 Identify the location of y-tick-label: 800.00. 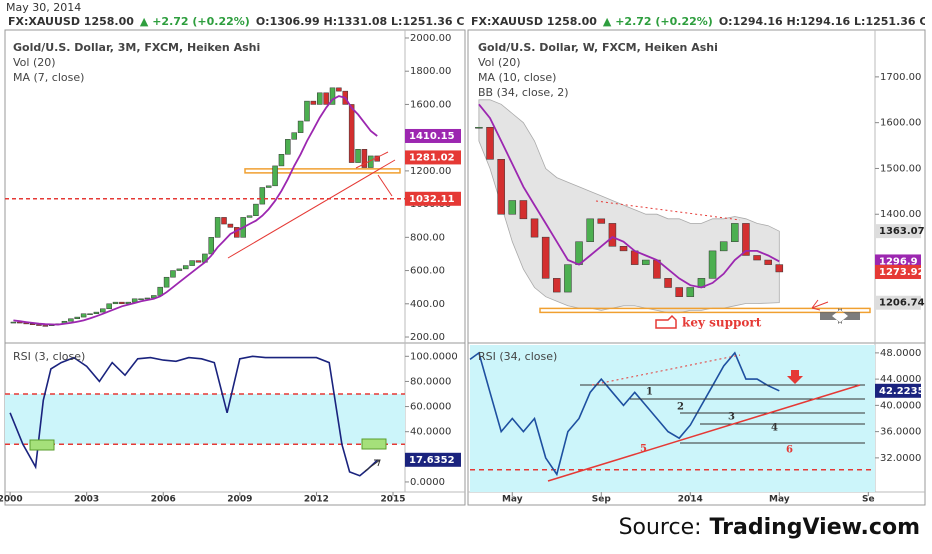
(427, 237).